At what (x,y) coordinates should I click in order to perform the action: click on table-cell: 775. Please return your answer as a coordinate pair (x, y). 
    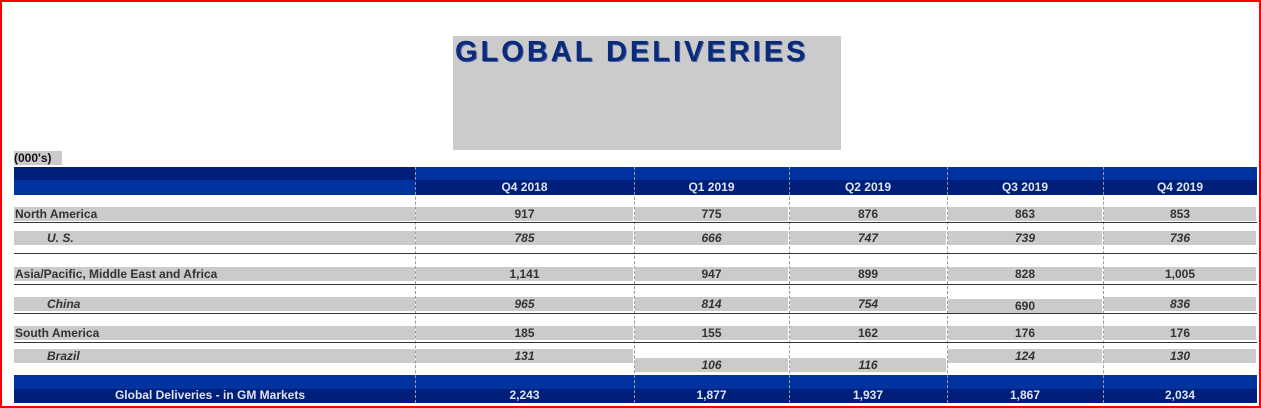
    Looking at the image, I should click on (711, 214).